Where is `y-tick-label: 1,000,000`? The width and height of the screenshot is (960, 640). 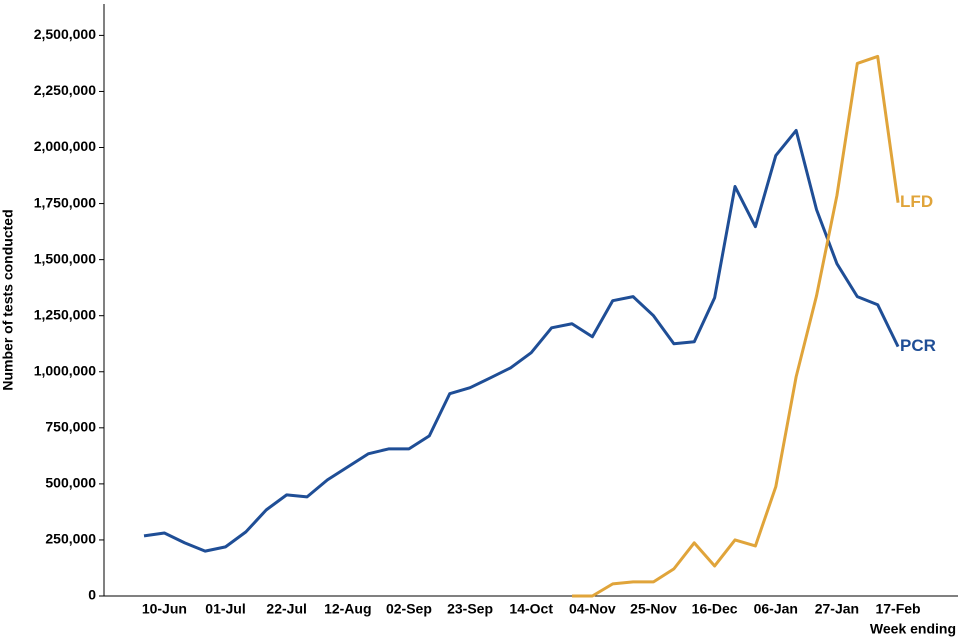 y-tick-label: 1,000,000 is located at coordinates (65, 370).